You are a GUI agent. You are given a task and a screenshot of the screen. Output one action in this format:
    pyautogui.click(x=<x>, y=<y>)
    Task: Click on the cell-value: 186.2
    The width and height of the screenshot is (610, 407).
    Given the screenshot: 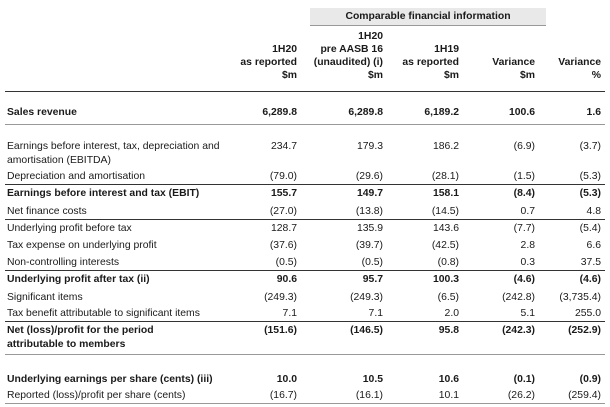 What is the action you would take?
    pyautogui.click(x=445, y=146)
    